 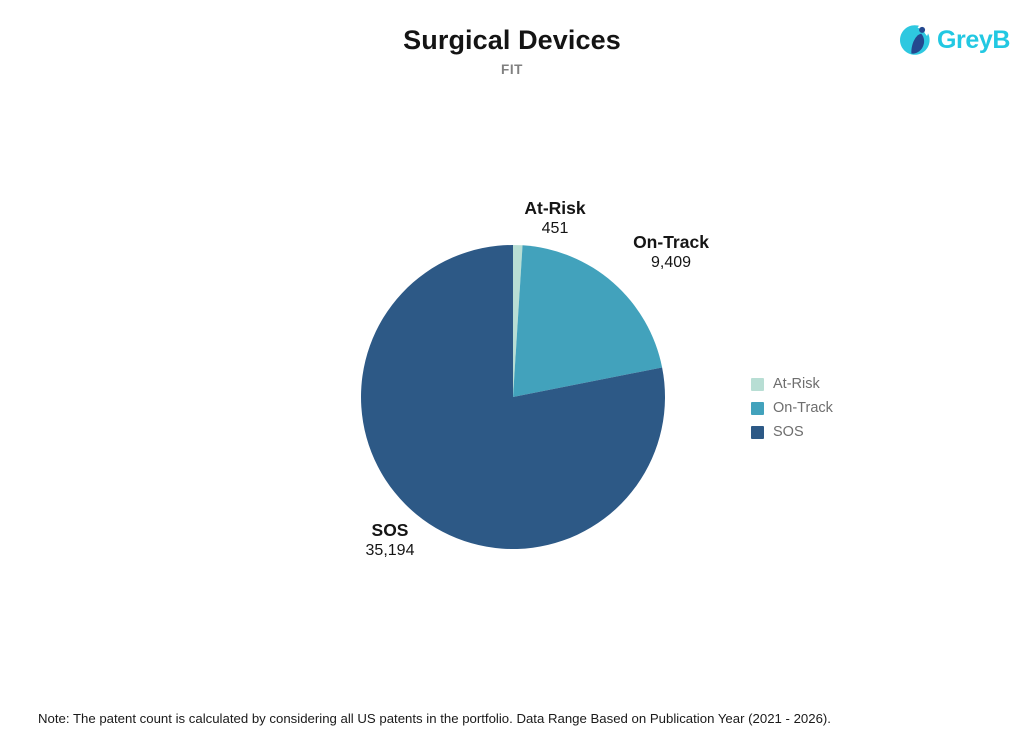 I want to click on chart-legend: At-Risk On-Track SOS, so click(x=792, y=408).